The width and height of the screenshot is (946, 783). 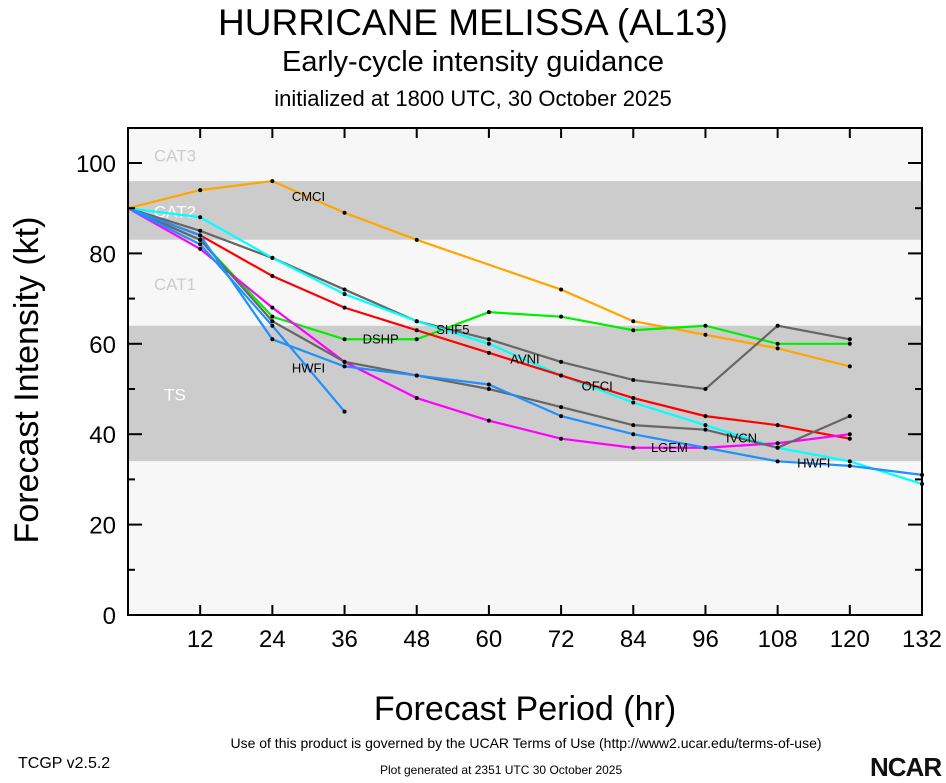 What do you see at coordinates (778, 639) in the screenshot?
I see `x-tick-label: 108` at bounding box center [778, 639].